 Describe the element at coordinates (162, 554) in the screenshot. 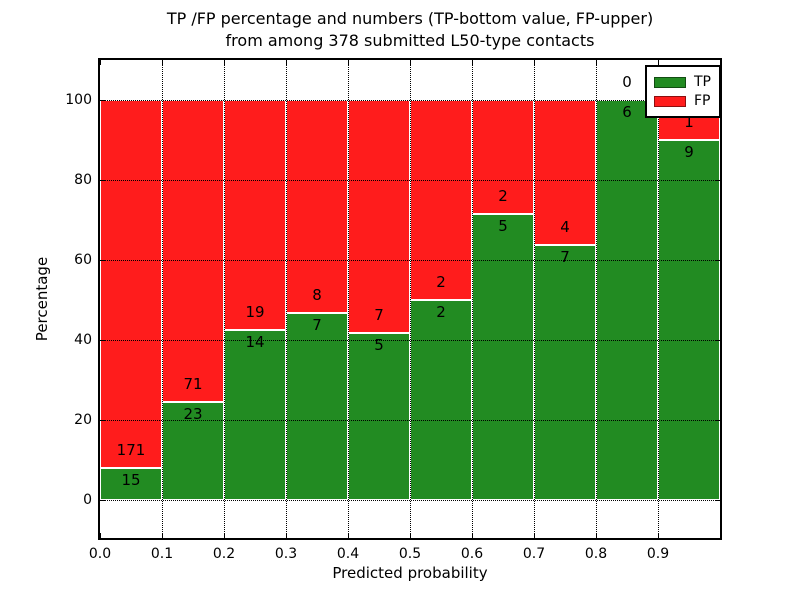

I see `x-tick-label: 0.1` at that location.